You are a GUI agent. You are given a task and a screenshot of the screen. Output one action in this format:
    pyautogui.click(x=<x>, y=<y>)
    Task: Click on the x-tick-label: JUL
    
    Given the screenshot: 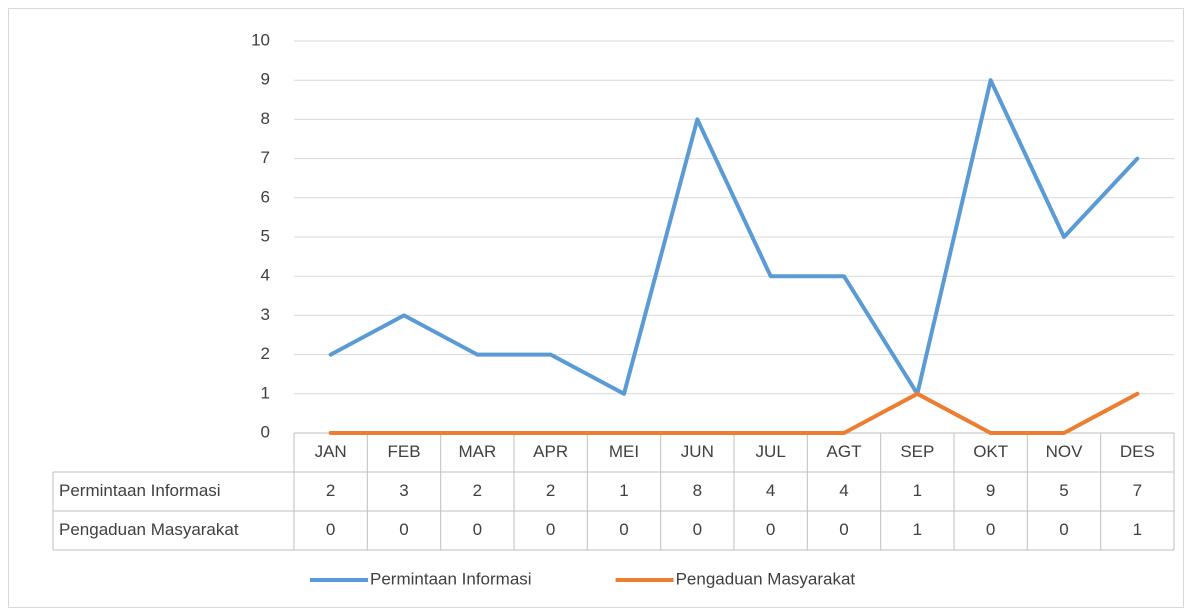 What is the action you would take?
    pyautogui.click(x=771, y=451)
    